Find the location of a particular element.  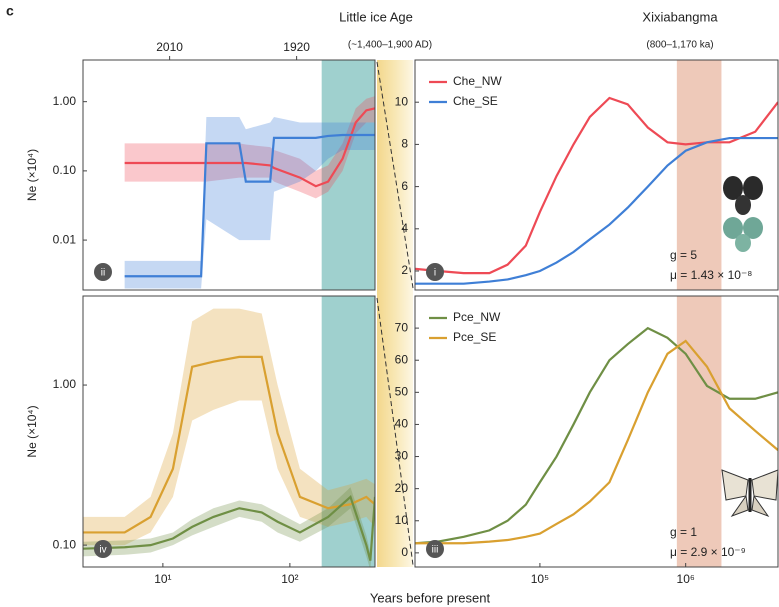

annotation: g = 5 is located at coordinates (683, 255).